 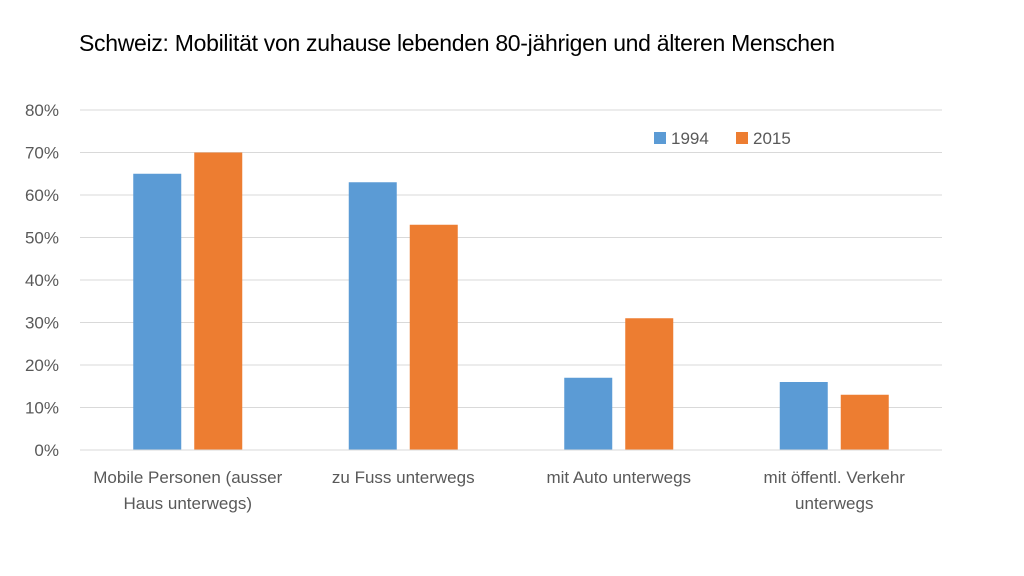 What do you see at coordinates (42, 365) in the screenshot?
I see `y-tick-label: 20%` at bounding box center [42, 365].